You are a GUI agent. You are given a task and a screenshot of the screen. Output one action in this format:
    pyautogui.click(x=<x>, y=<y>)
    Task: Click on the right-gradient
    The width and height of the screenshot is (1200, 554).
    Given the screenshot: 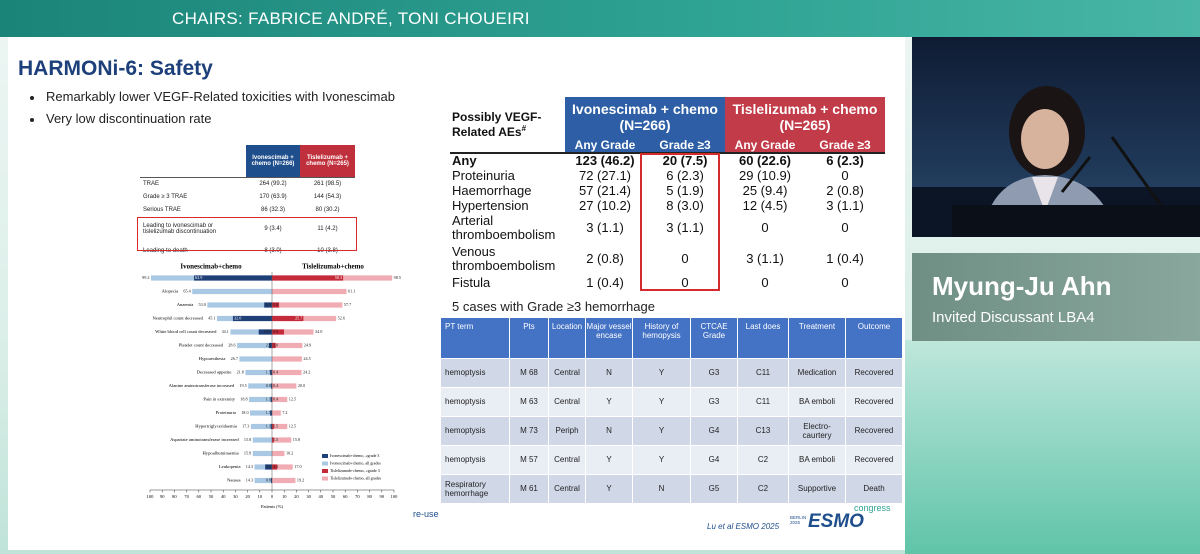 What is the action you would take?
    pyautogui.click(x=1052, y=447)
    